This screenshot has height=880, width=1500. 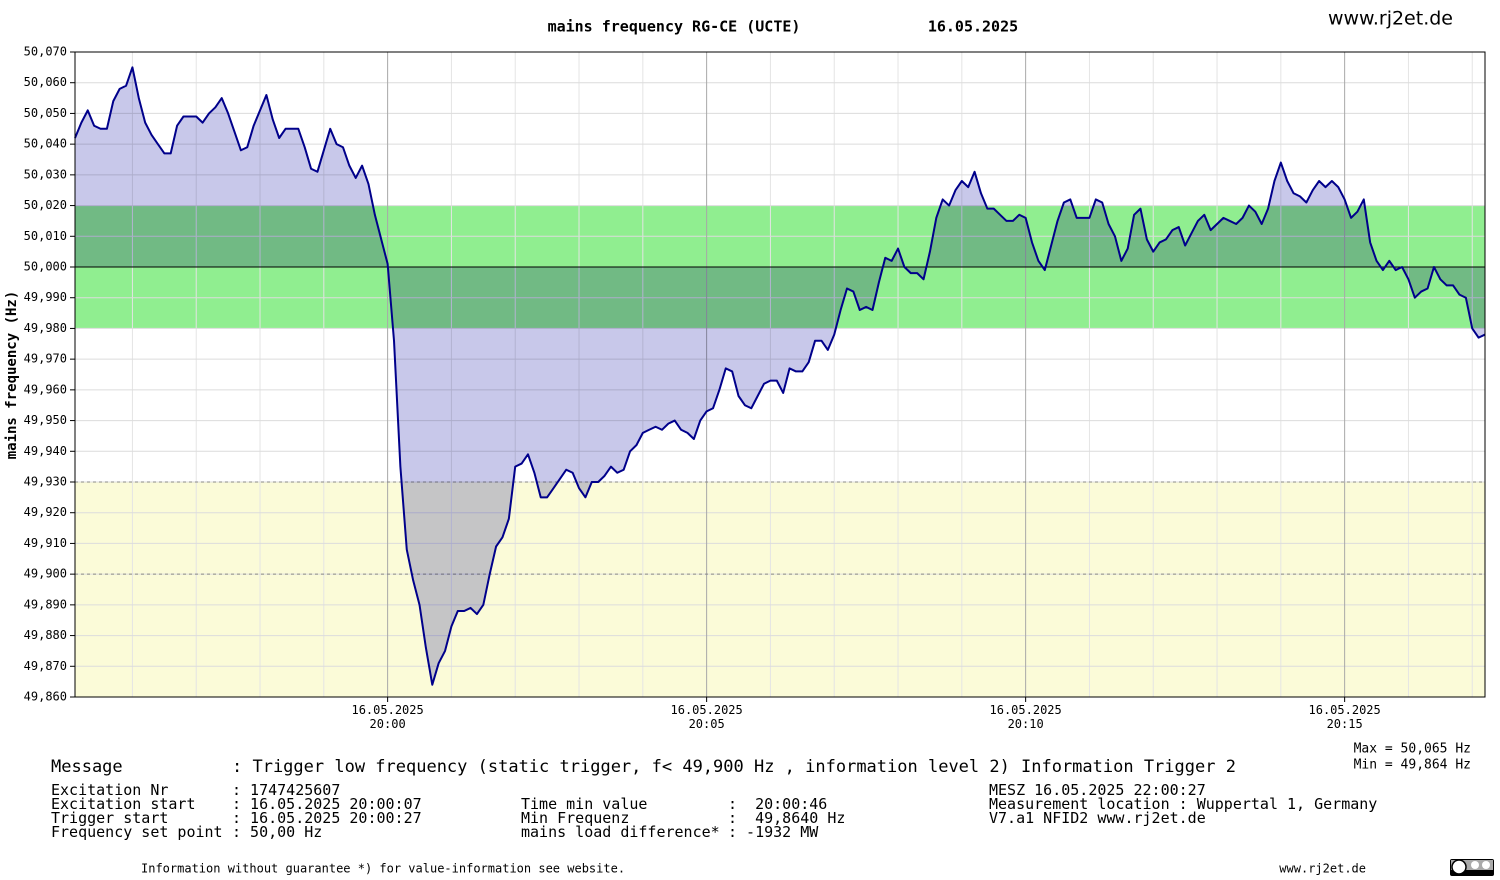 What do you see at coordinates (1412, 749) in the screenshot?
I see `max-stat: Max = 50,065 Hz` at bounding box center [1412, 749].